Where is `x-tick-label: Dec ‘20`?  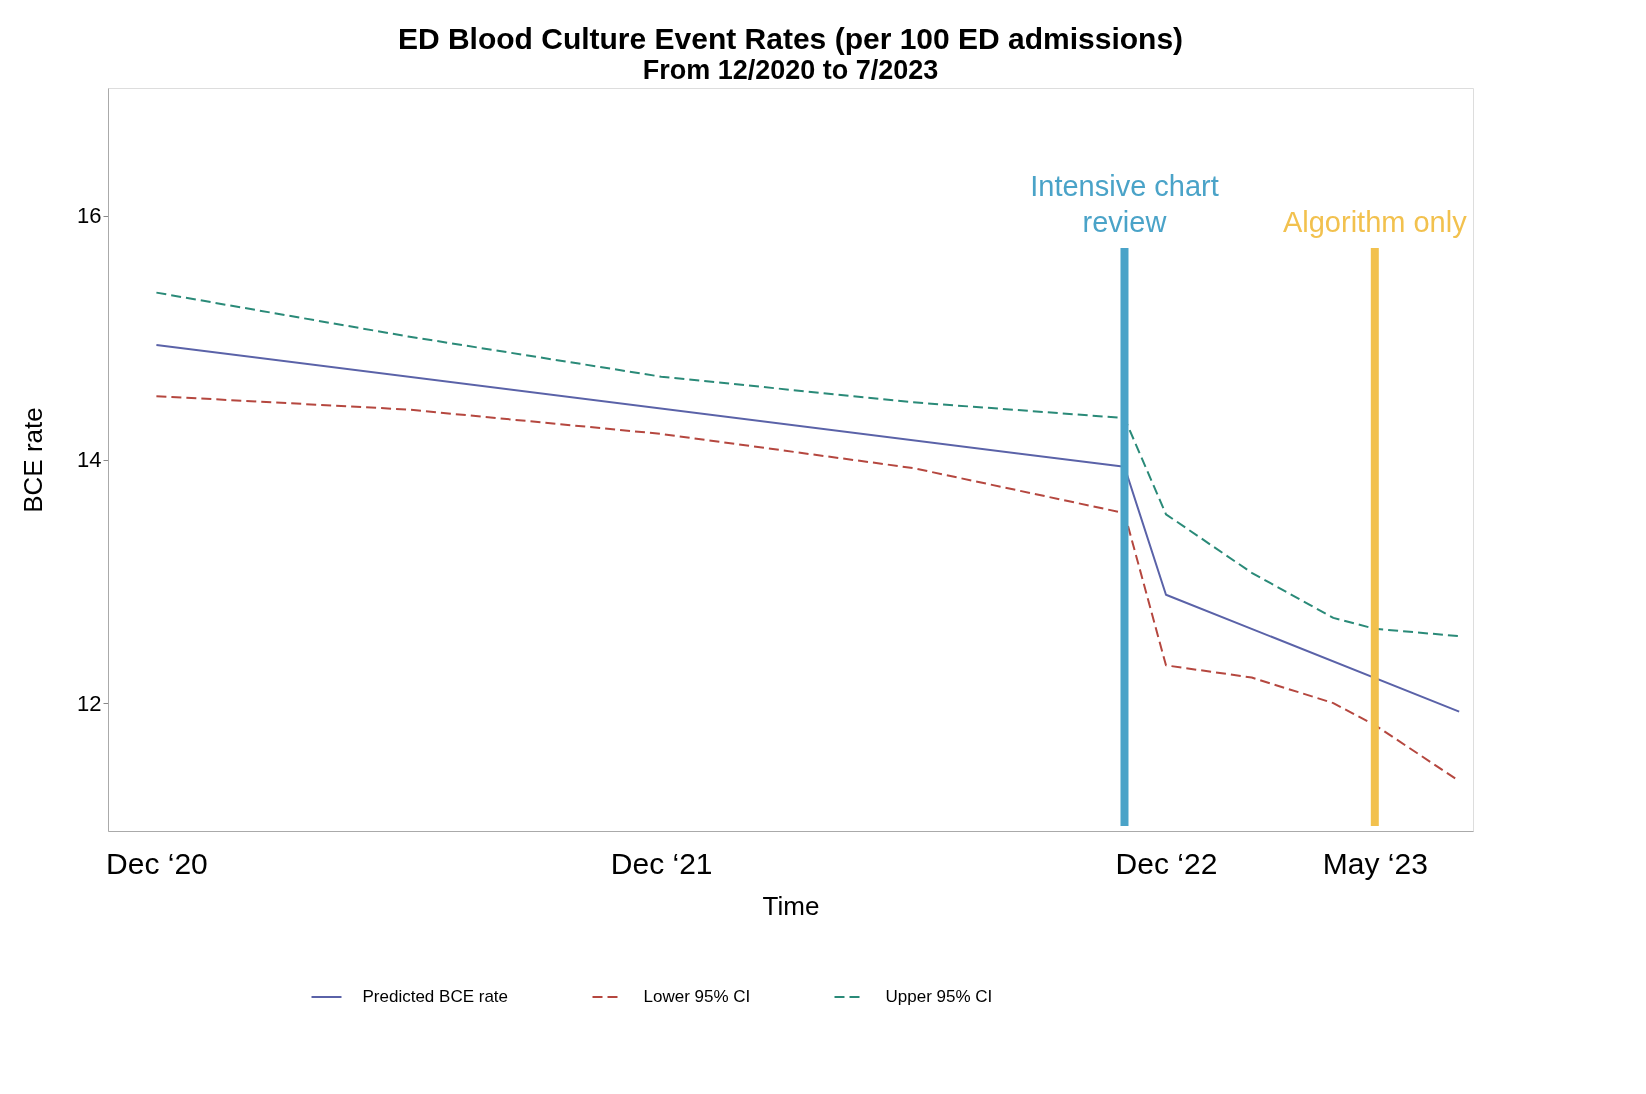 x-tick-label: Dec ‘20 is located at coordinates (157, 863).